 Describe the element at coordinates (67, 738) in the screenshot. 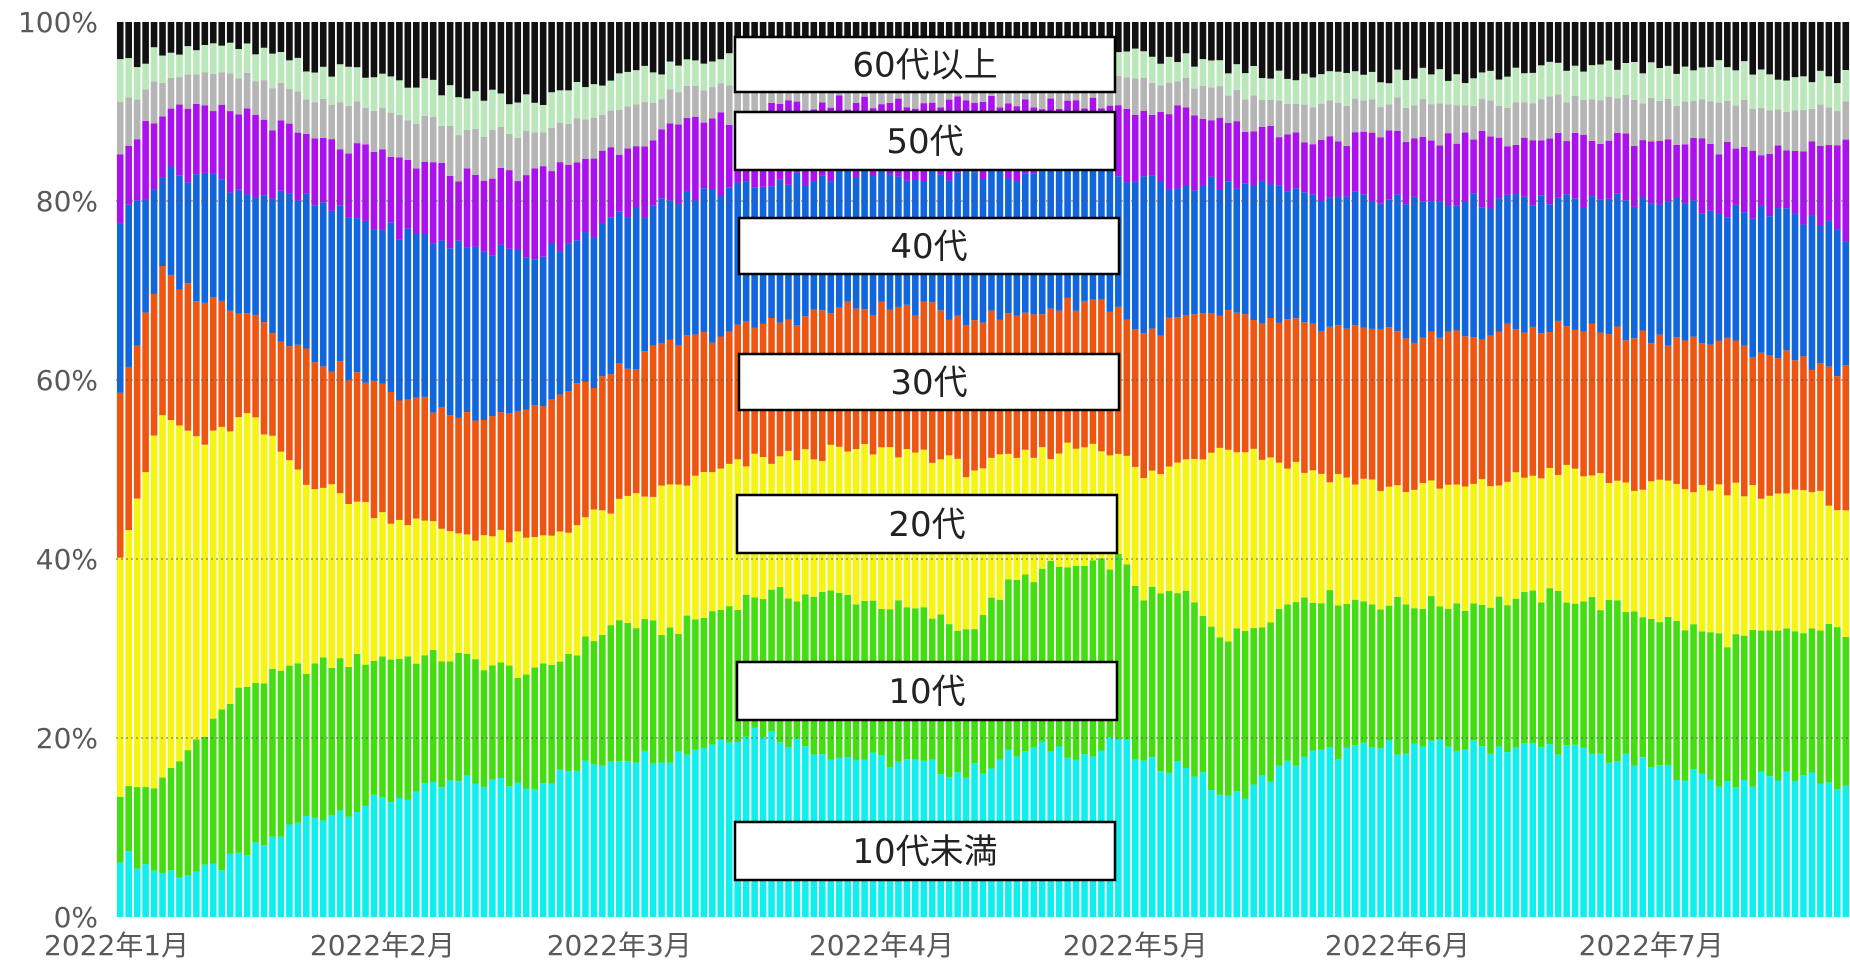

I see `y-tick-label: 20%` at that location.